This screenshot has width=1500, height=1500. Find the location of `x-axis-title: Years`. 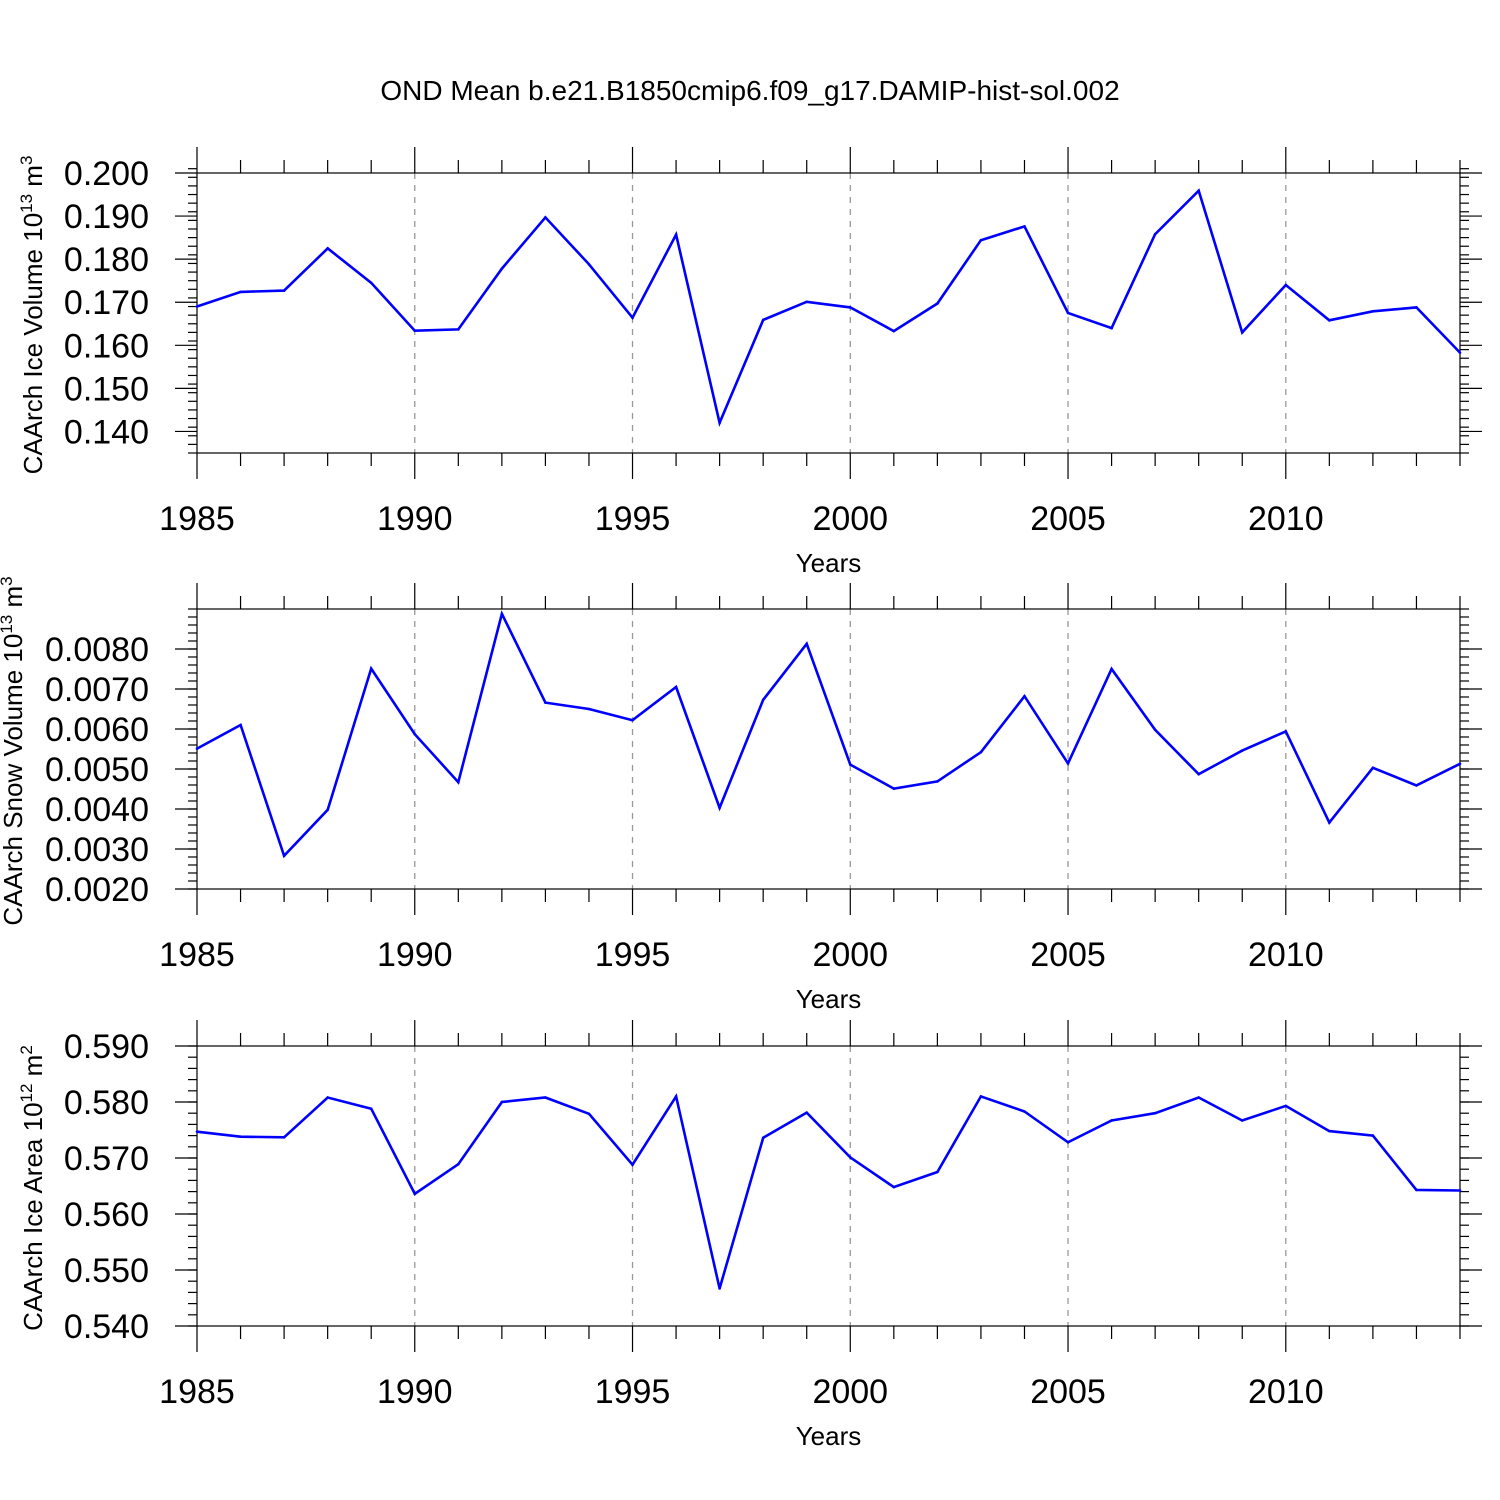

x-axis-title: Years is located at coordinates (829, 563).